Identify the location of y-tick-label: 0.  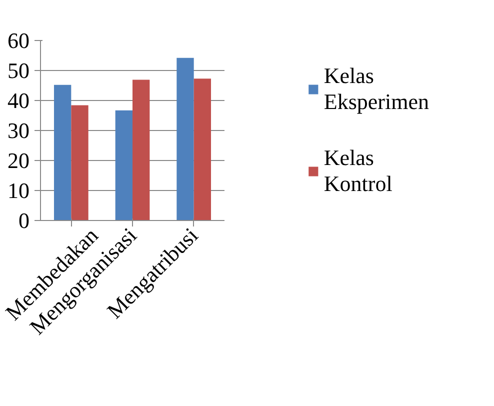
(24, 220).